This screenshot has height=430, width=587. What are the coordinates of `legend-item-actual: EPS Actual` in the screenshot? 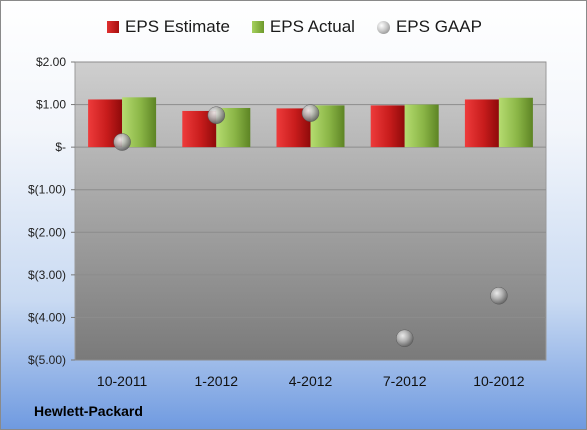 It's located at (303, 27).